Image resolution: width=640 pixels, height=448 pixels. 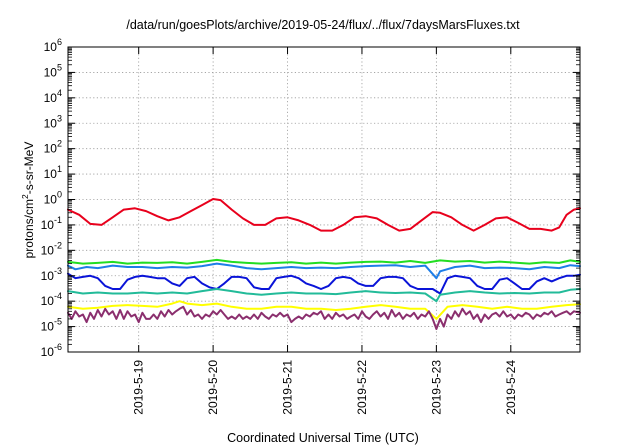 I want to click on y-tick-label: 10⁻⁵, so click(x=51, y=325).